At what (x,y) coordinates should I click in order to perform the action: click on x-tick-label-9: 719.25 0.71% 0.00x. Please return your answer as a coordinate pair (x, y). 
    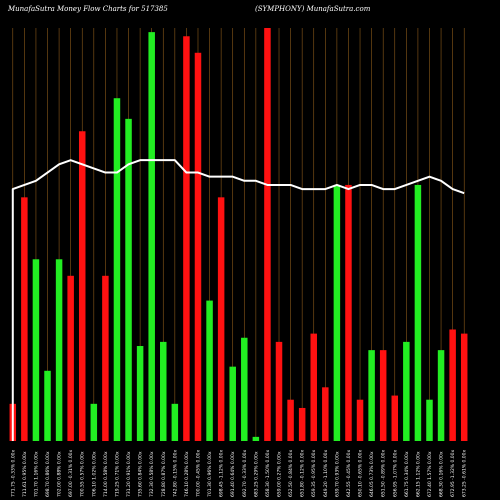
    Looking at the image, I should click on (117, 474).